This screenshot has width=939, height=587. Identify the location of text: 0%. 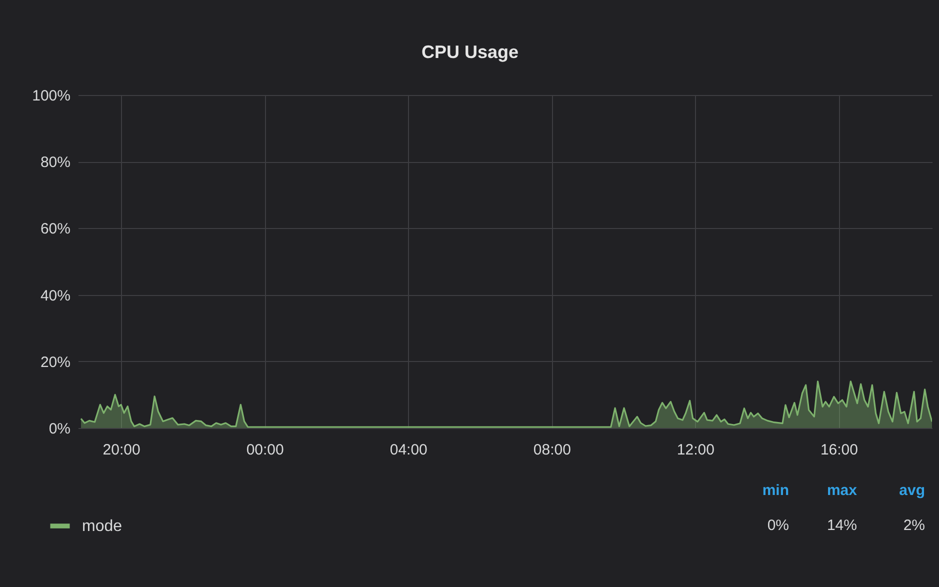
(778, 525).